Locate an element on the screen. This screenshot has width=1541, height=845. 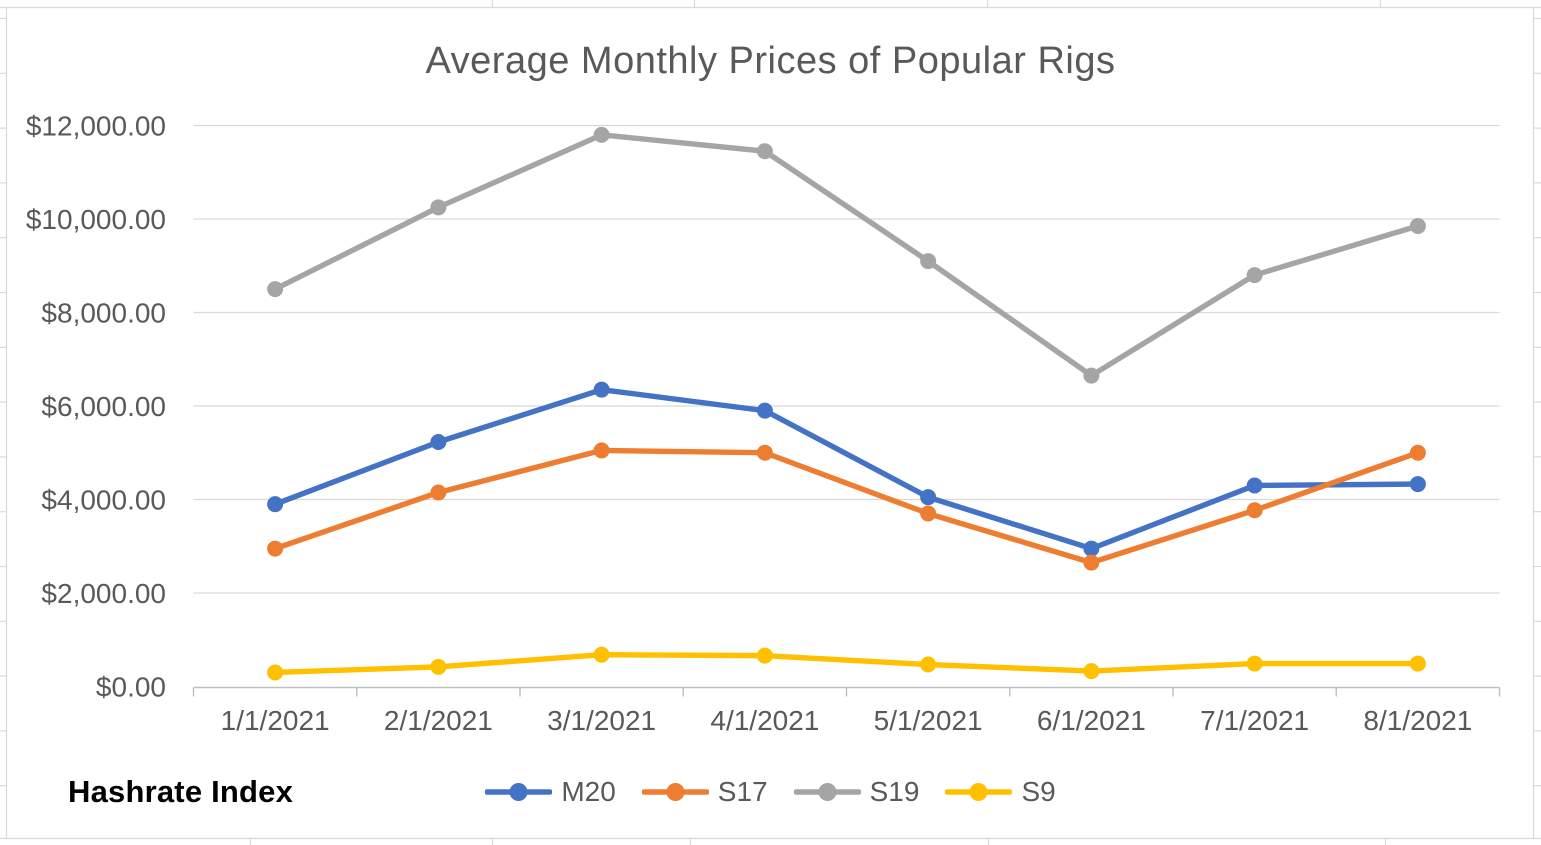
series-line-S17 is located at coordinates (846, 506).